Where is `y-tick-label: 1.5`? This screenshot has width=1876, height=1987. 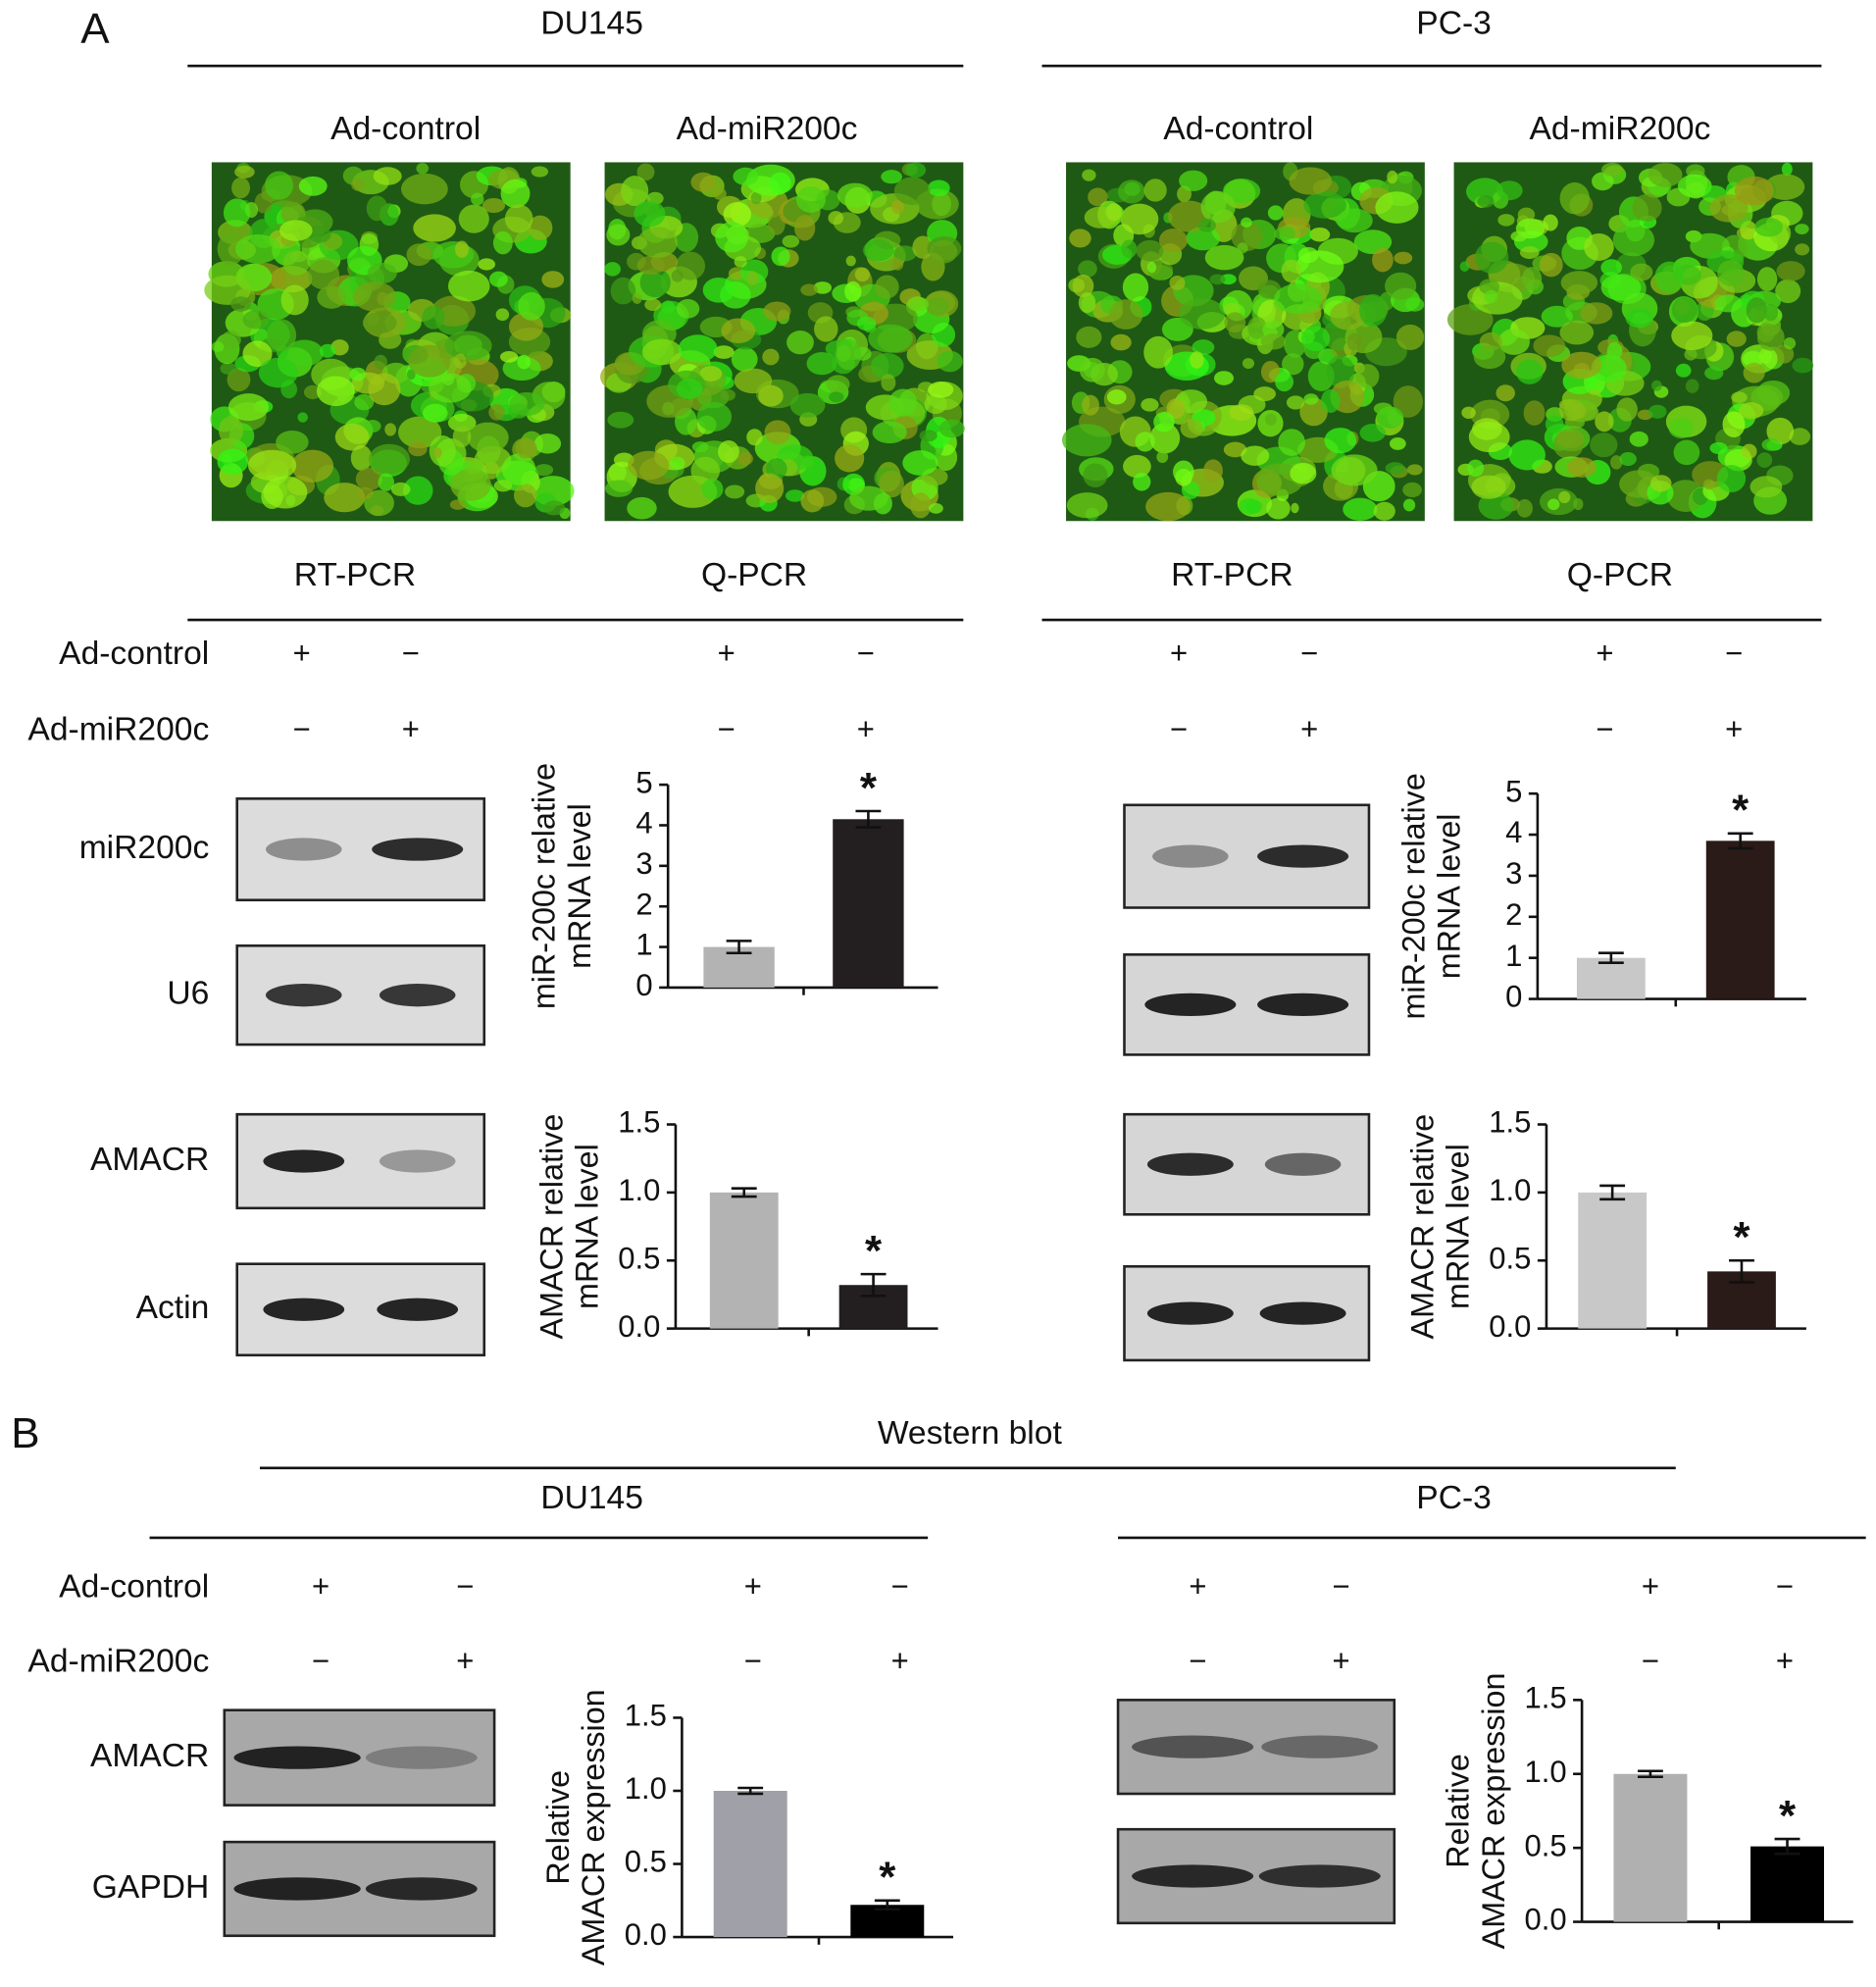 y-tick-label: 1.5 is located at coordinates (639, 1122).